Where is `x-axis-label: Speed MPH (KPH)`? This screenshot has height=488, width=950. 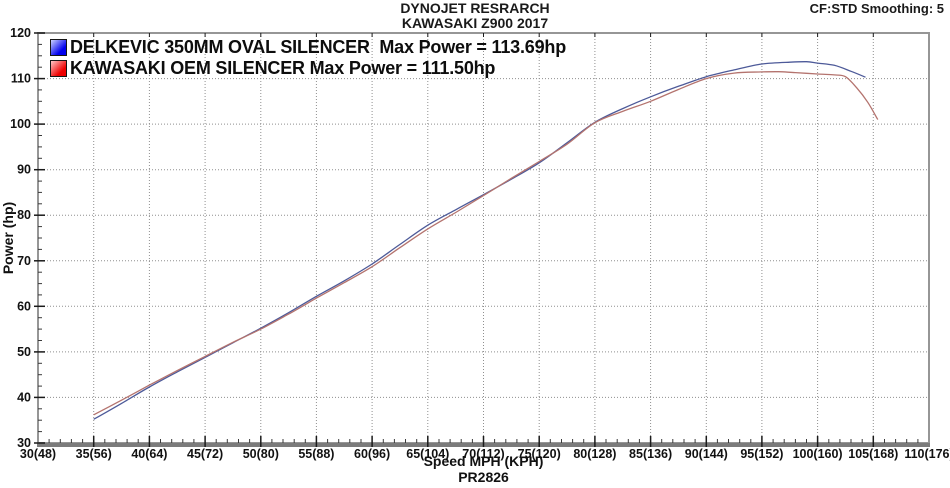
x-axis-label: Speed MPH (KPH) is located at coordinates (483, 461).